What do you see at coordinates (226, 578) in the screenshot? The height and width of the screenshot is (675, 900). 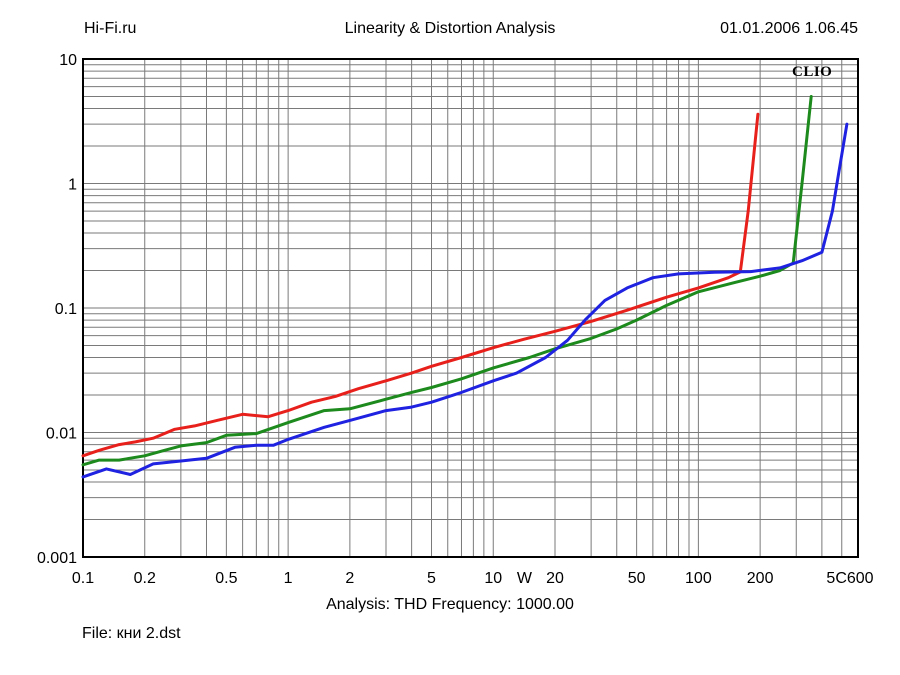 I see `x-tick-label: 0.5` at bounding box center [226, 578].